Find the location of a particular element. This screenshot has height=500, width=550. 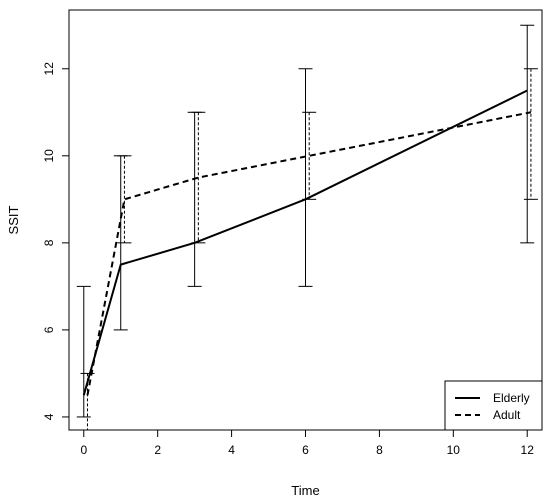

y-tick-label: 6 is located at coordinates (49, 329).